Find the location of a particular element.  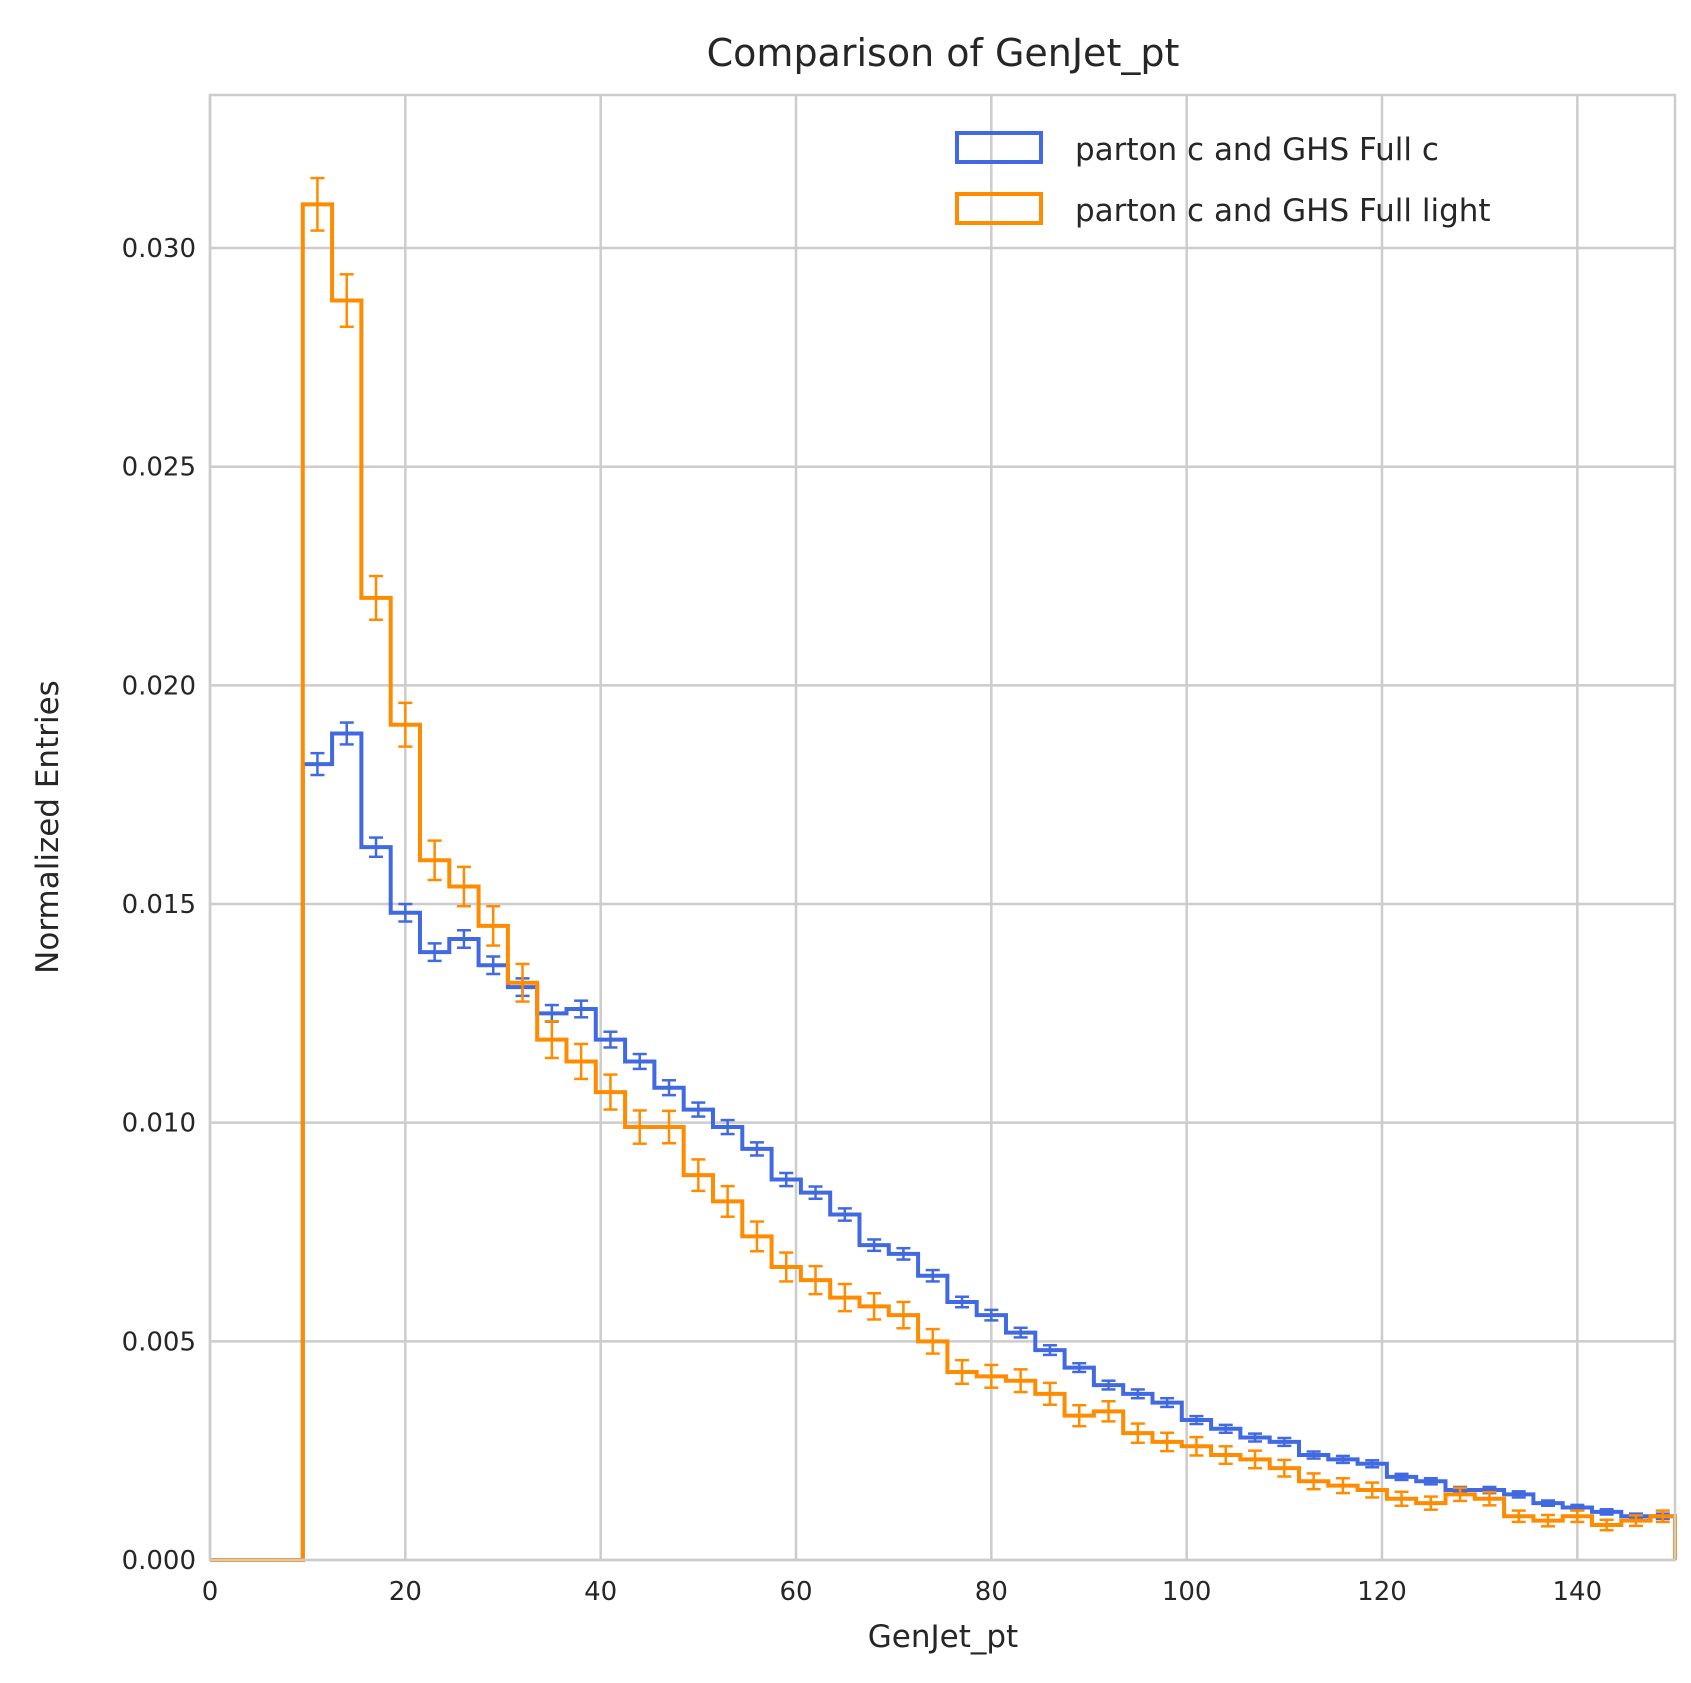

x-tick-label: 0 is located at coordinates (210, 1592).